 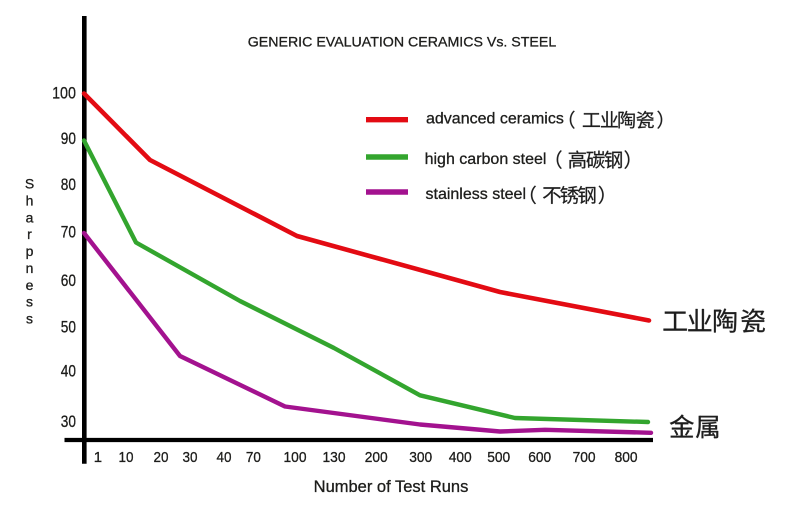 What do you see at coordinates (126, 457) in the screenshot?
I see `svg-text: 10` at bounding box center [126, 457].